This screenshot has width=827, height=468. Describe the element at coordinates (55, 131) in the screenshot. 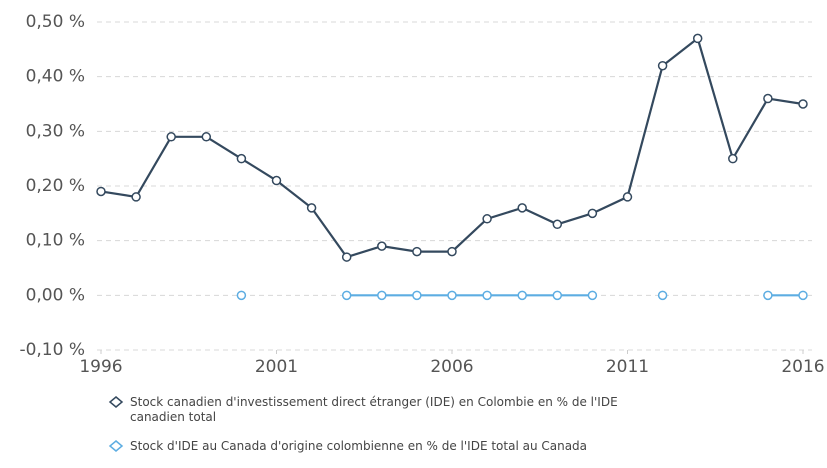

I see `y-tick-label: 0,30 %` at that location.